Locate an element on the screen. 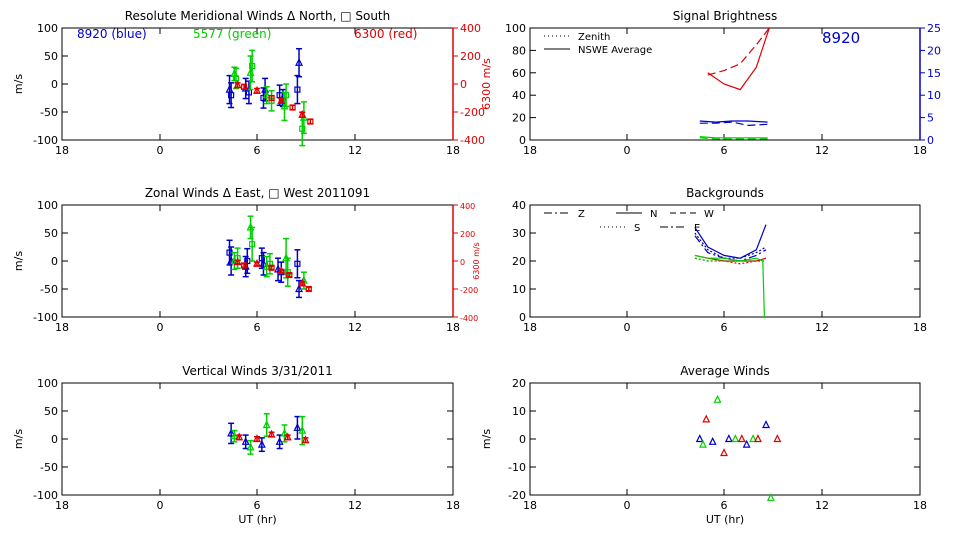  y-tick-label: 30 is located at coordinates (519, 233).